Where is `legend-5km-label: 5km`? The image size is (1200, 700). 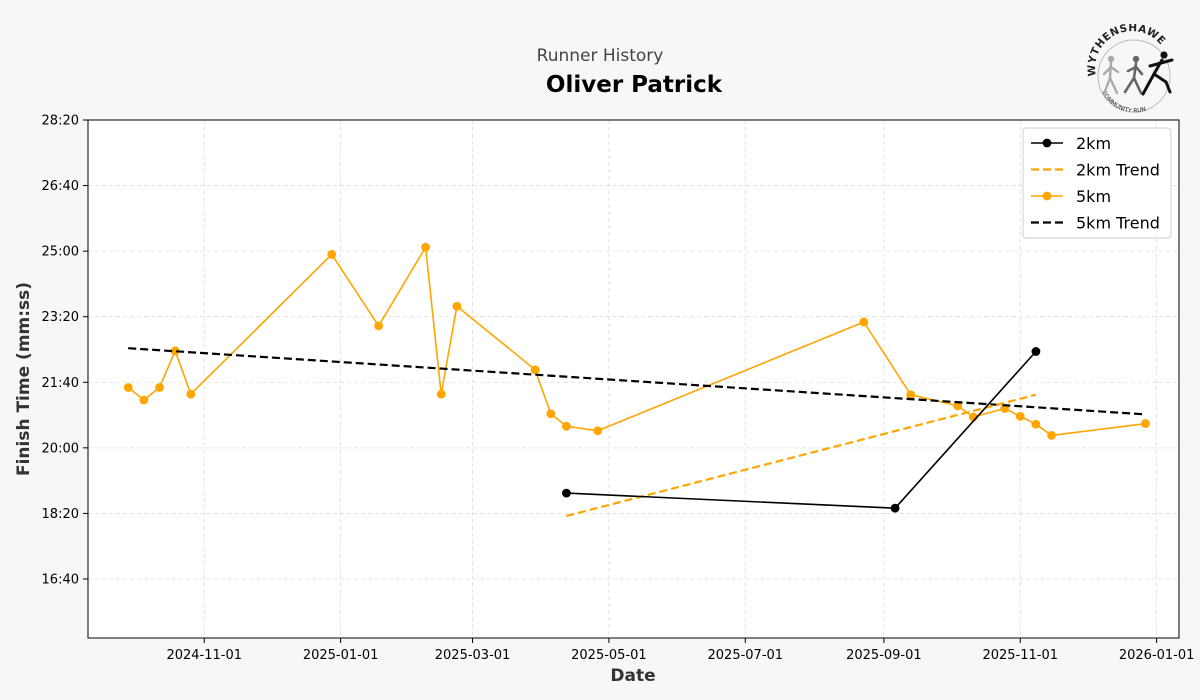
legend-5km-label: 5km is located at coordinates (1093, 196).